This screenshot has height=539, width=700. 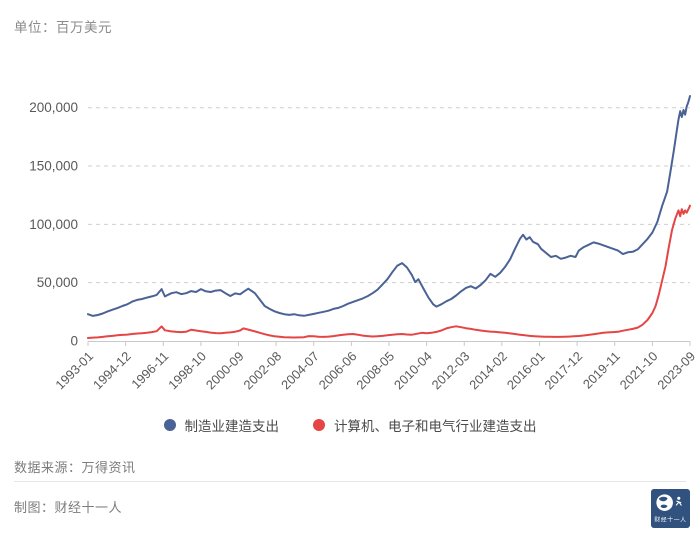 I want to click on x-axis-tick-label: 1996-11, so click(x=149, y=370).